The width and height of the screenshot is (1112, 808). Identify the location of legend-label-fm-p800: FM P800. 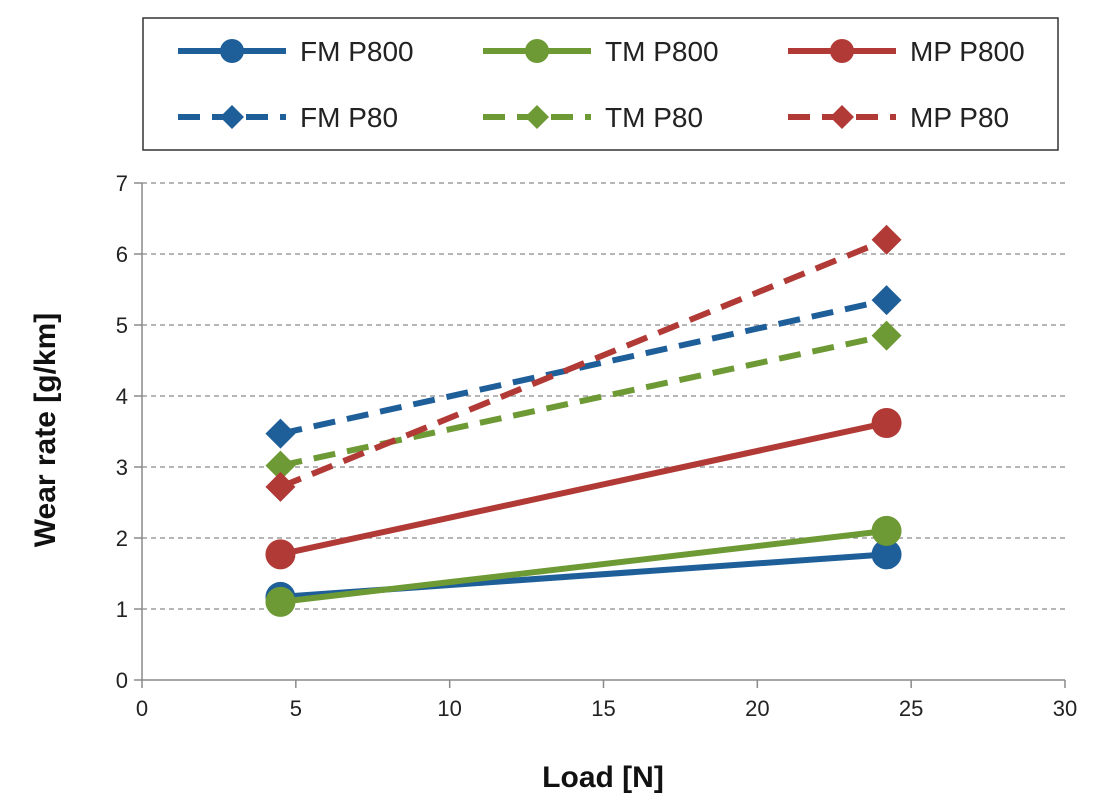
(357, 51).